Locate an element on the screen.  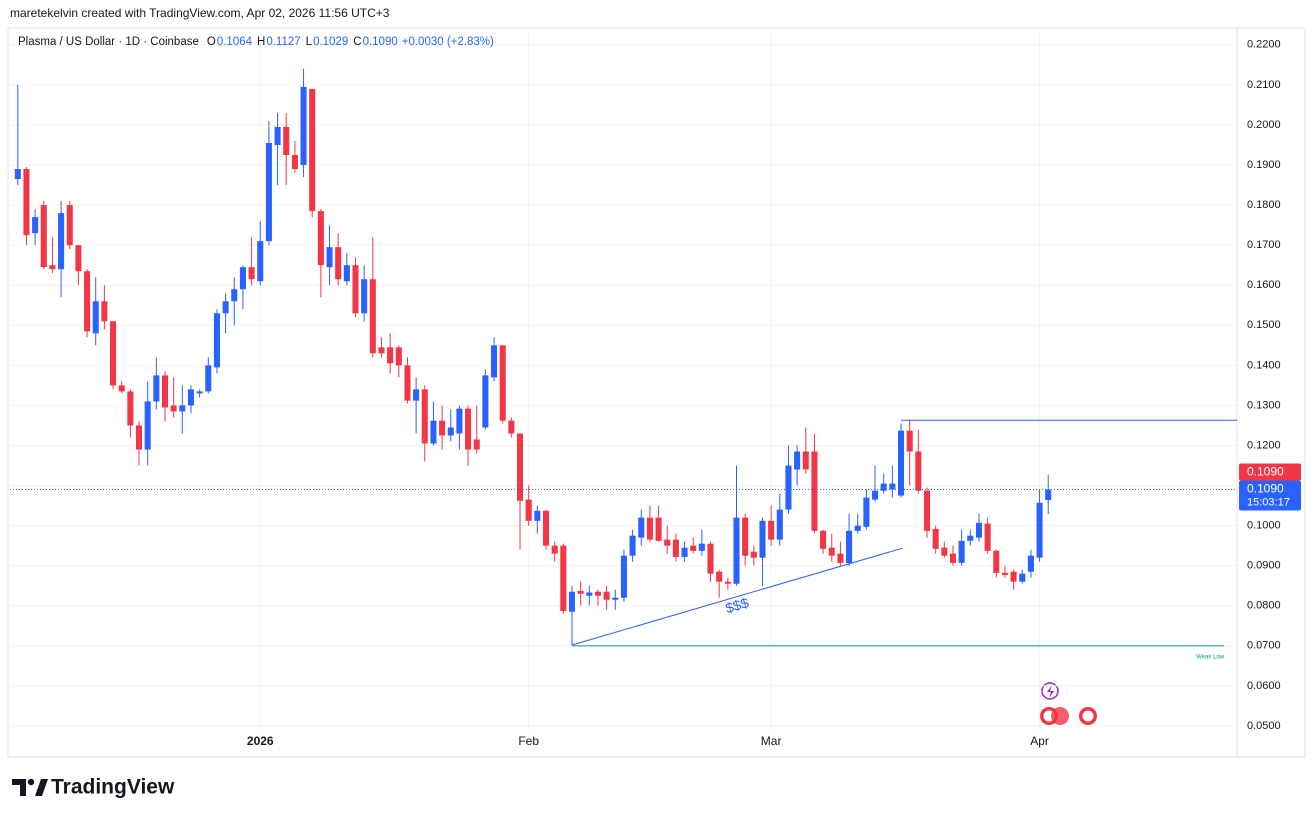
trend-label: $$$ is located at coordinates (737, 605).